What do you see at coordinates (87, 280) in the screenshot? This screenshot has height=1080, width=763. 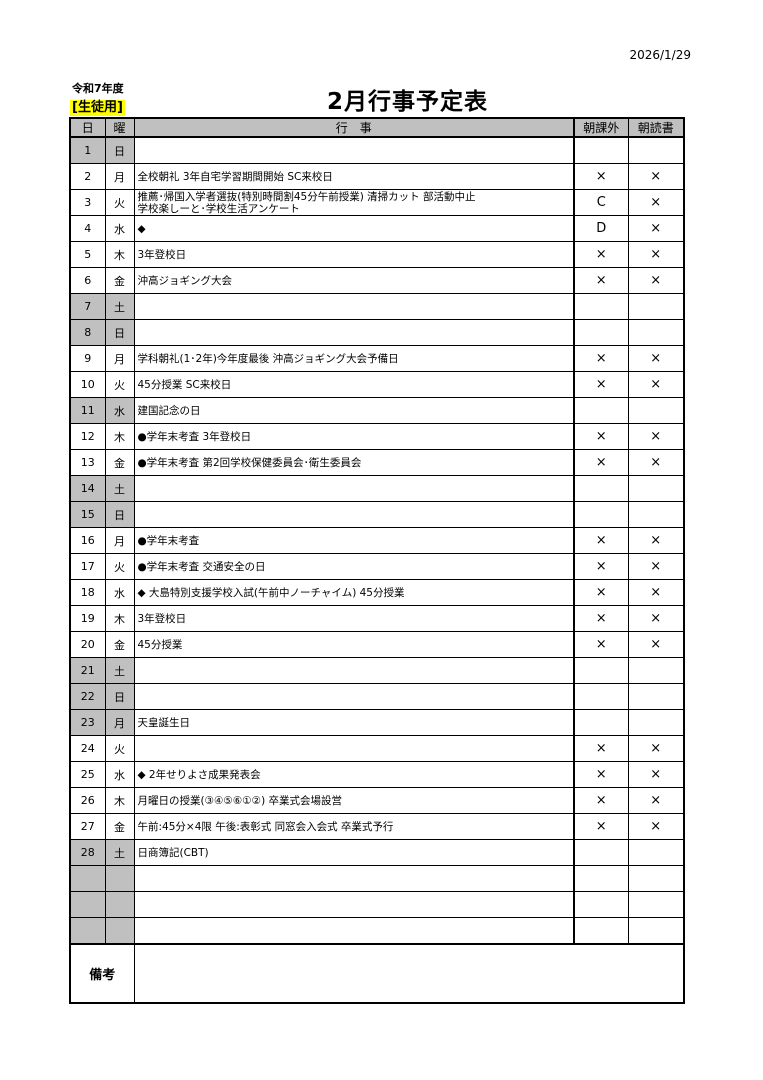 I see `day-cell: 6` at bounding box center [87, 280].